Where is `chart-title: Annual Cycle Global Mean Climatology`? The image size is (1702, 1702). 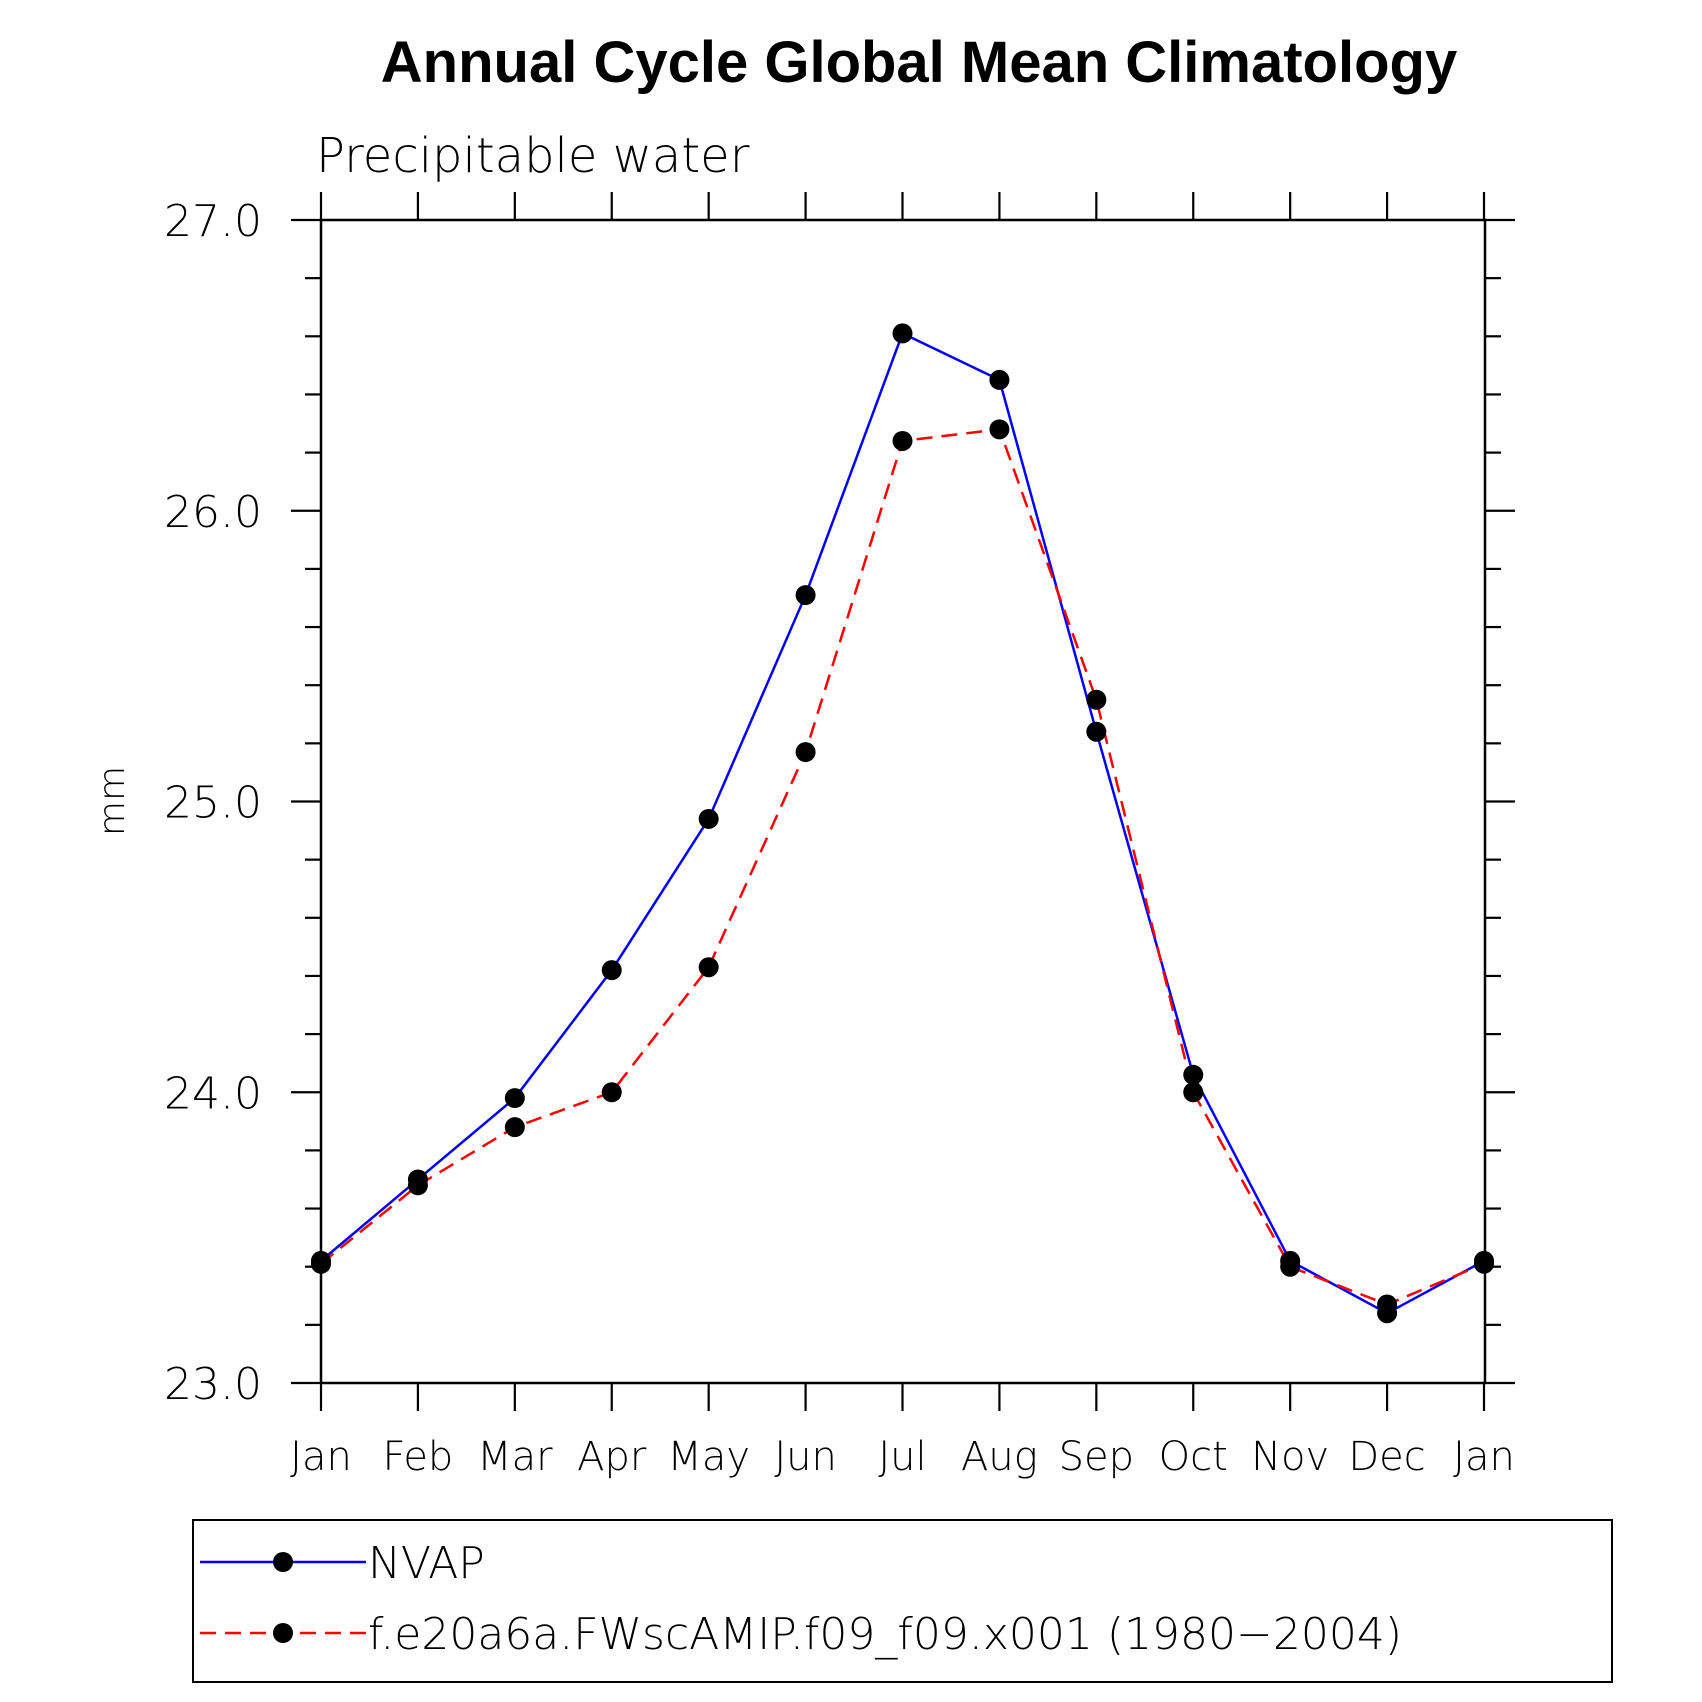
chart-title: Annual Cycle Global Mean Climatology is located at coordinates (919, 62).